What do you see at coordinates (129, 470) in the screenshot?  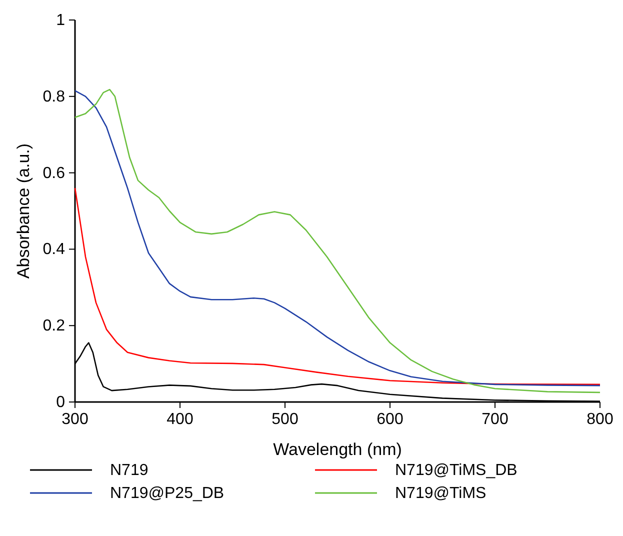 I see `legend-label: N719` at bounding box center [129, 470].